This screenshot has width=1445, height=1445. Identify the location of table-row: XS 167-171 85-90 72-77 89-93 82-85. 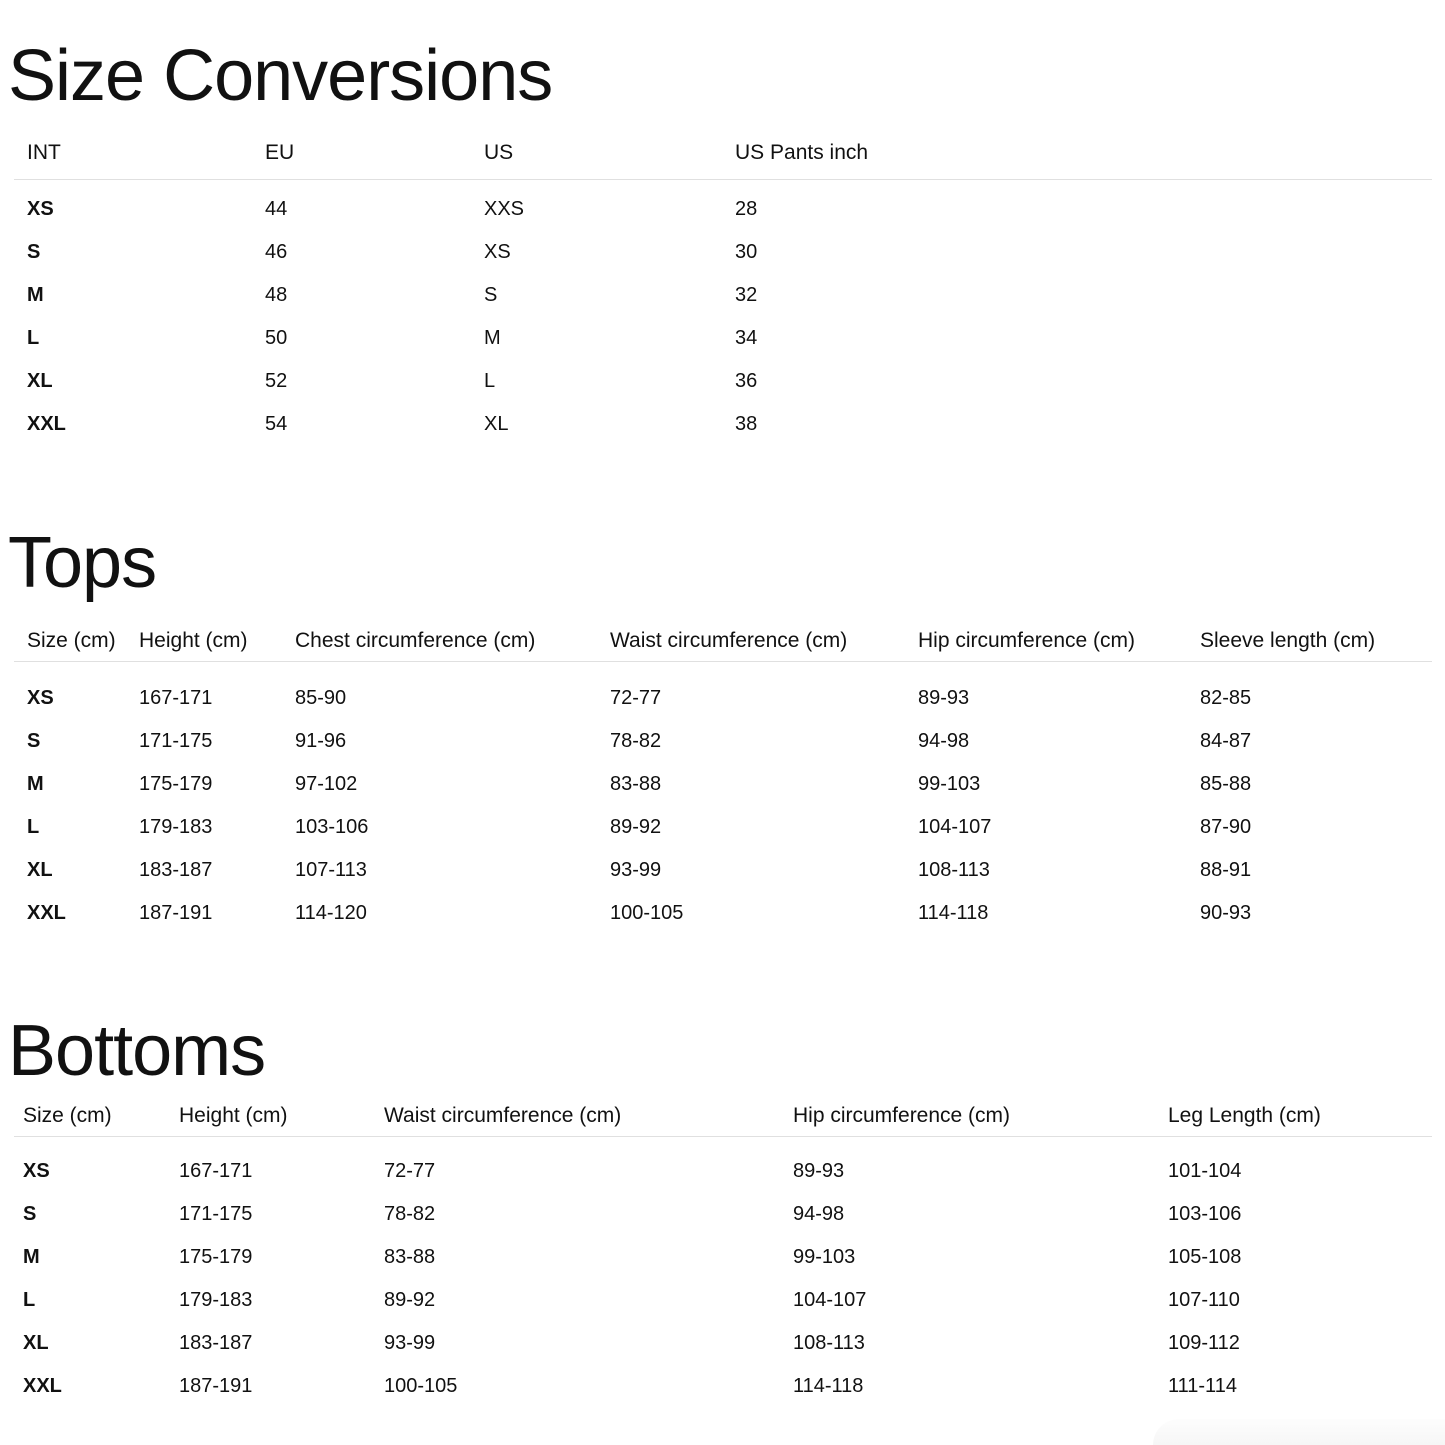
(723, 698).